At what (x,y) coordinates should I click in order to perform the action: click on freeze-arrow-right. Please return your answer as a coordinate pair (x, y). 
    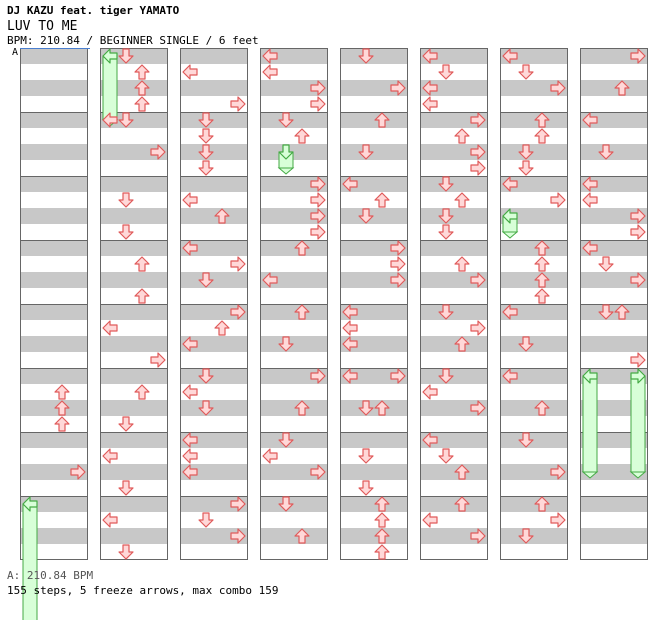
    Looking at the image, I should click on (638, 376).